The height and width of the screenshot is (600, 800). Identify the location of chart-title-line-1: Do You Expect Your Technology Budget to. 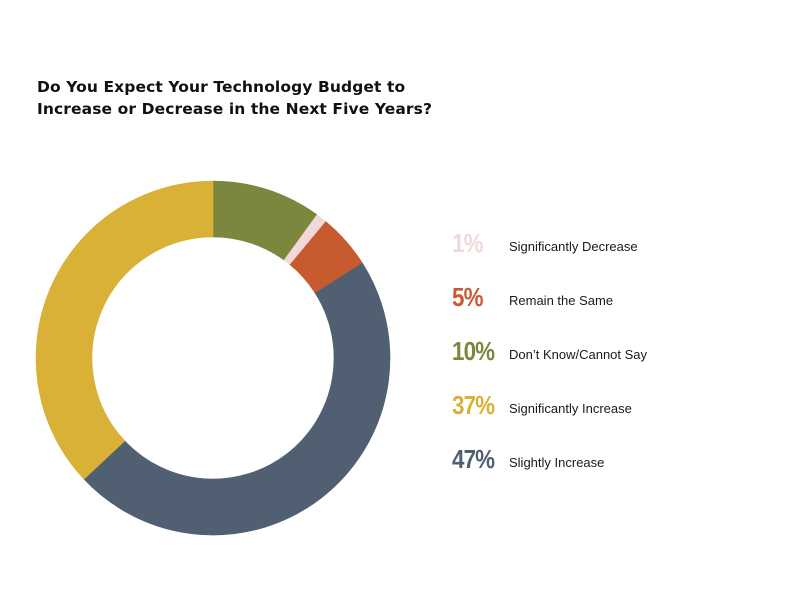
(221, 87).